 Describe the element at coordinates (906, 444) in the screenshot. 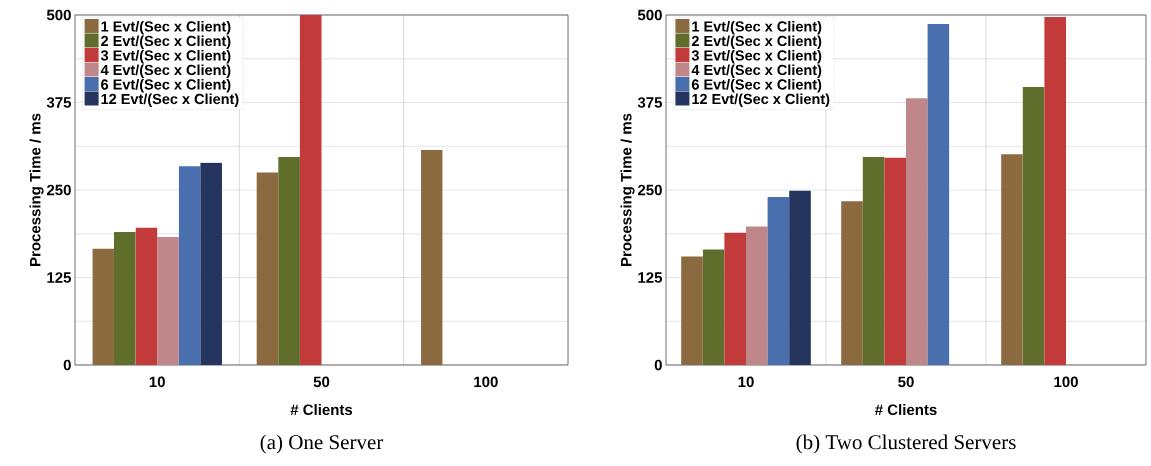

I see `text: (b) Two Clustered Servers` at that location.